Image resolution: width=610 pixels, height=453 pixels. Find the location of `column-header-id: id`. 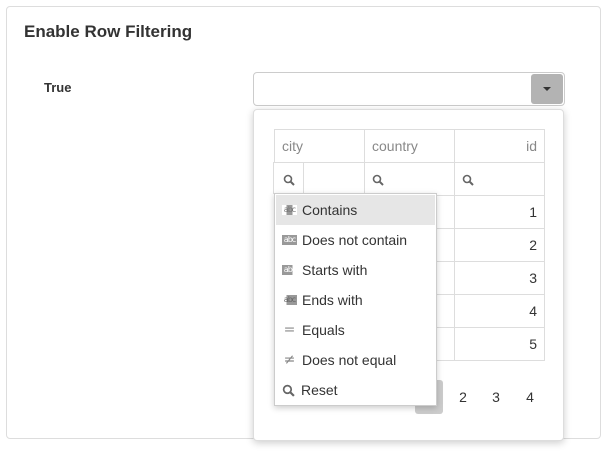

column-header-id: id is located at coordinates (499, 146).